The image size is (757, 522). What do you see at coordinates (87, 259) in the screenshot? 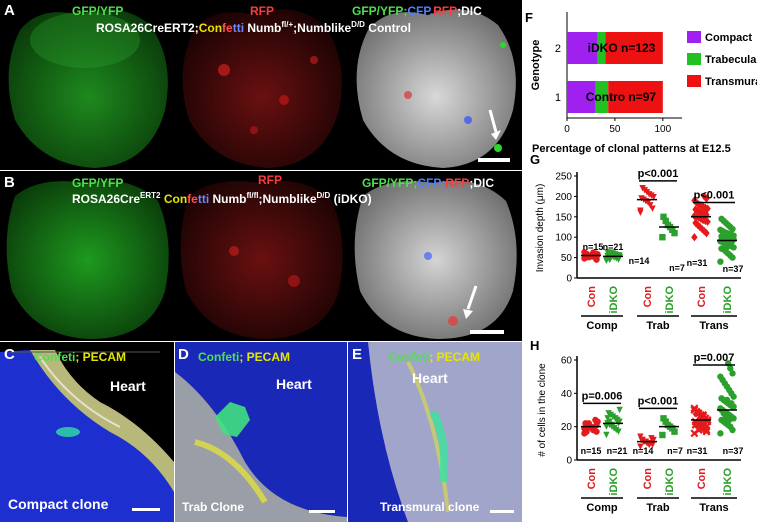
I see `heart-green-image-b` at bounding box center [87, 259].